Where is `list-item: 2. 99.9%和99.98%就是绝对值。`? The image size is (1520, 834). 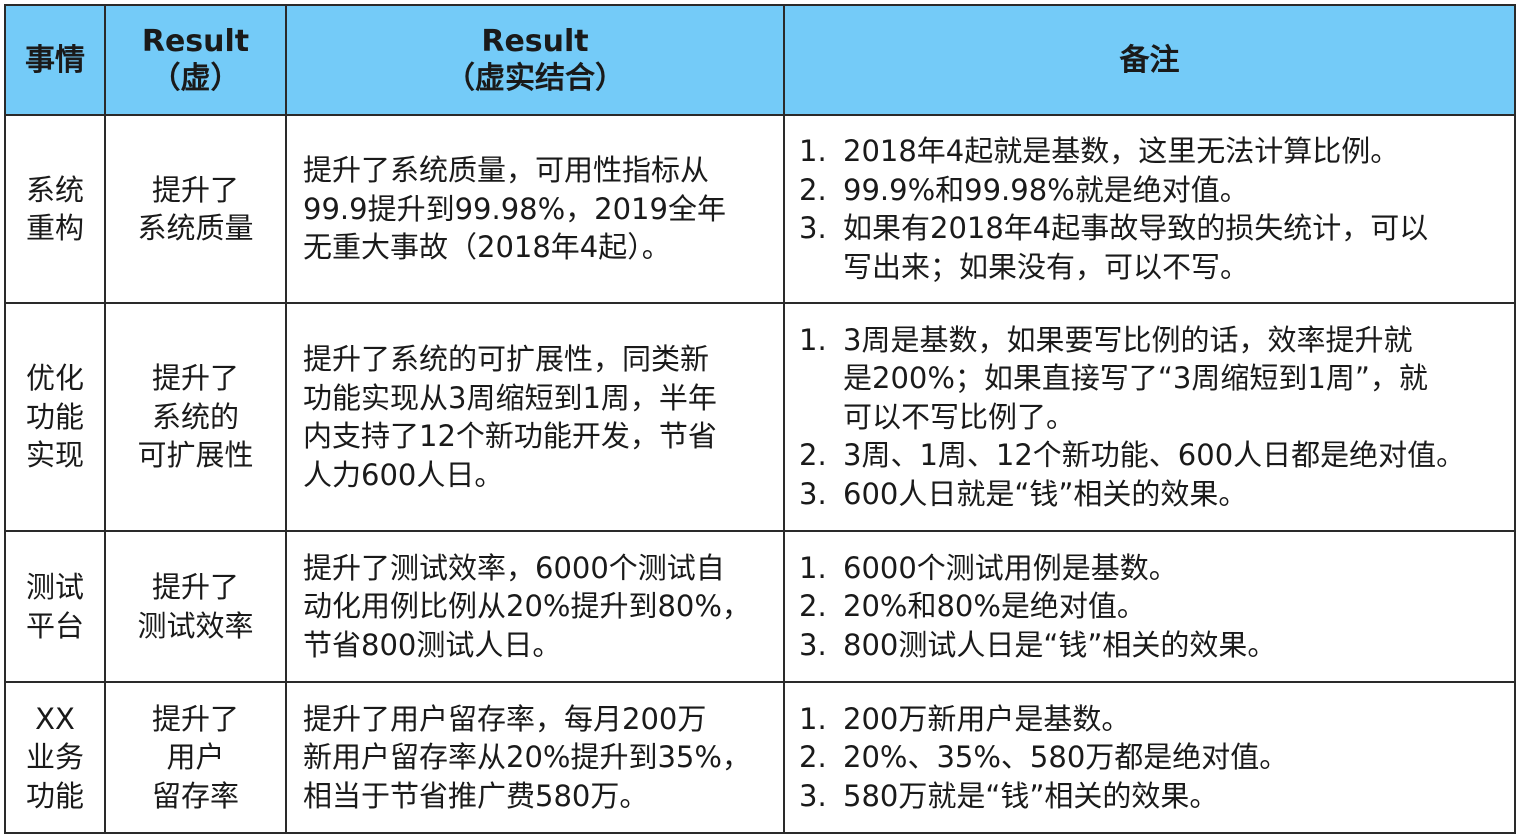 list-item: 2. 99.9%和99.98%就是绝对值。 is located at coordinates (1024, 189).